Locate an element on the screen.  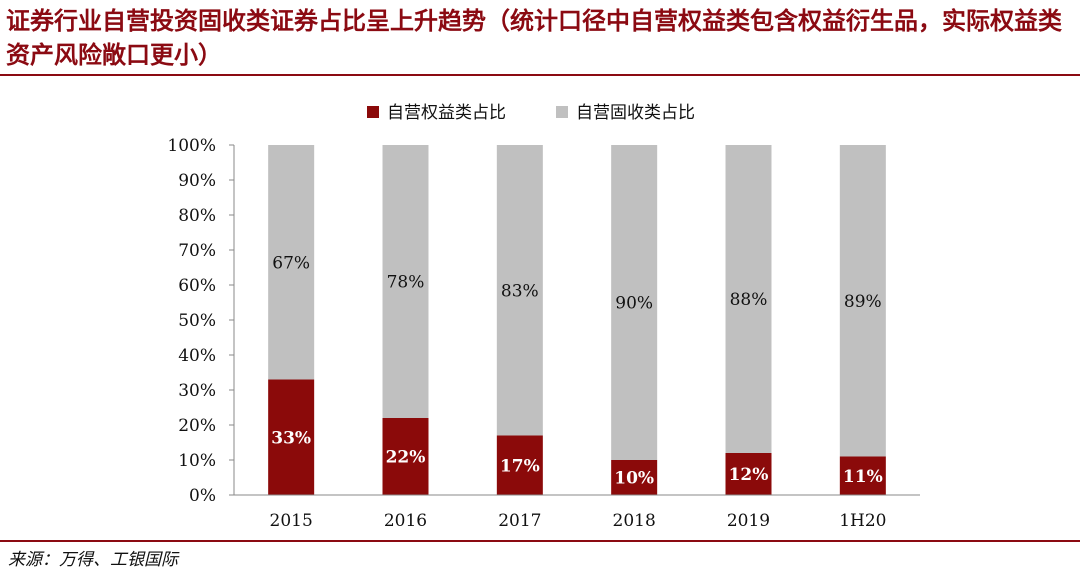
x-tick-label: 2019 is located at coordinates (748, 521).